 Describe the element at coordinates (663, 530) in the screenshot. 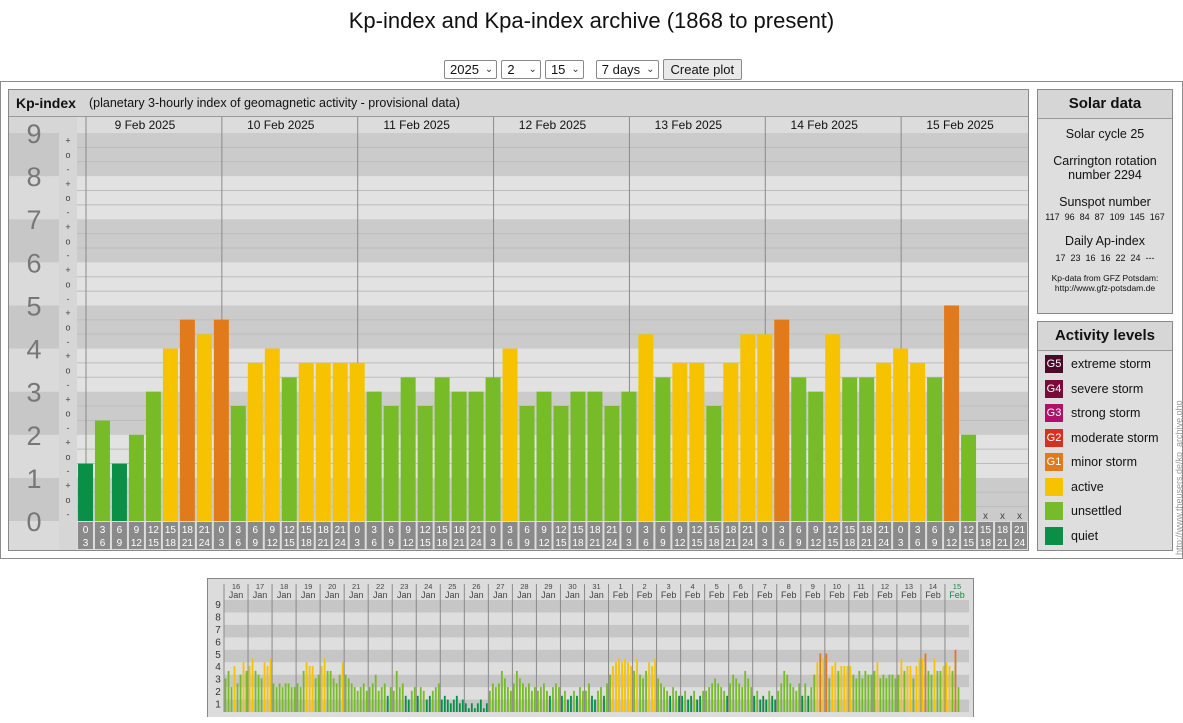

I see `hour-start-label: 6` at that location.